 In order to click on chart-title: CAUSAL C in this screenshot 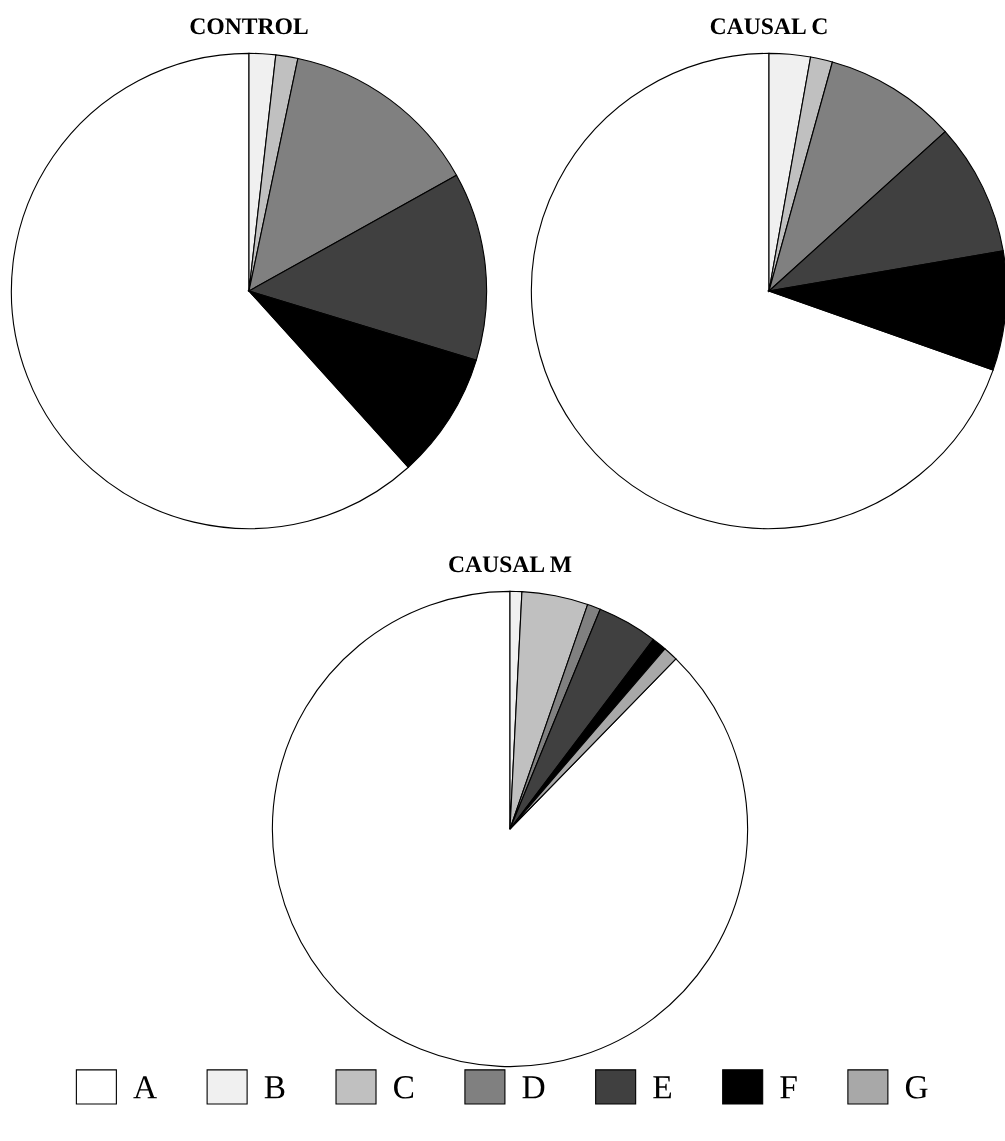, I will do `click(768, 26)`.